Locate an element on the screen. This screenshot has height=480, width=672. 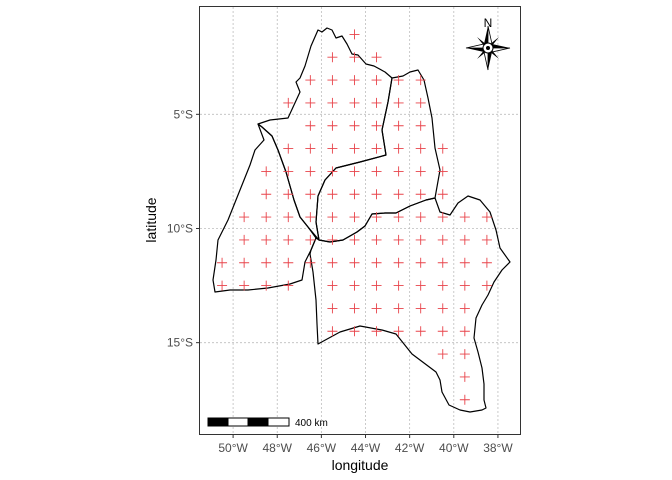
y-tick-label: 10°S is located at coordinates (180, 228).